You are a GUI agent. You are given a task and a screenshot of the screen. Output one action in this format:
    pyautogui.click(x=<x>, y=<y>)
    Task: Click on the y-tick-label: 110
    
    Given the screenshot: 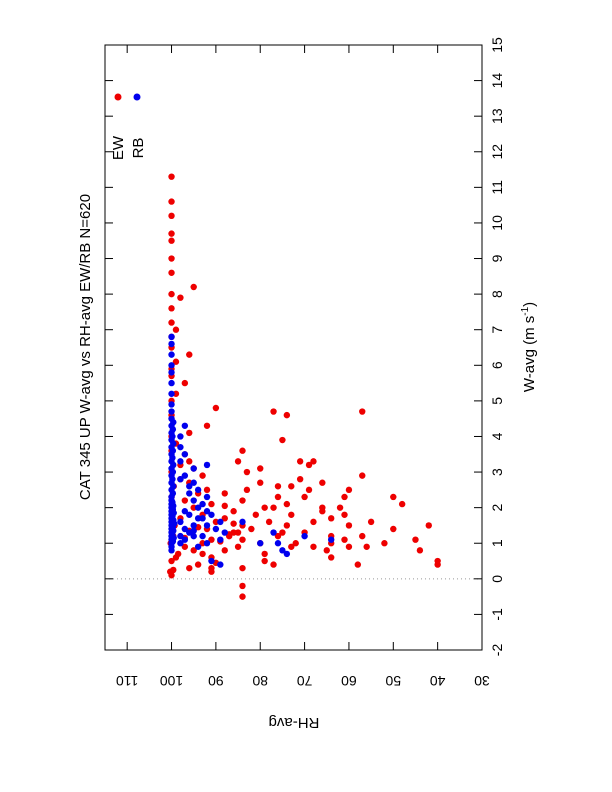 What is the action you would take?
    pyautogui.click(x=127, y=681)
    